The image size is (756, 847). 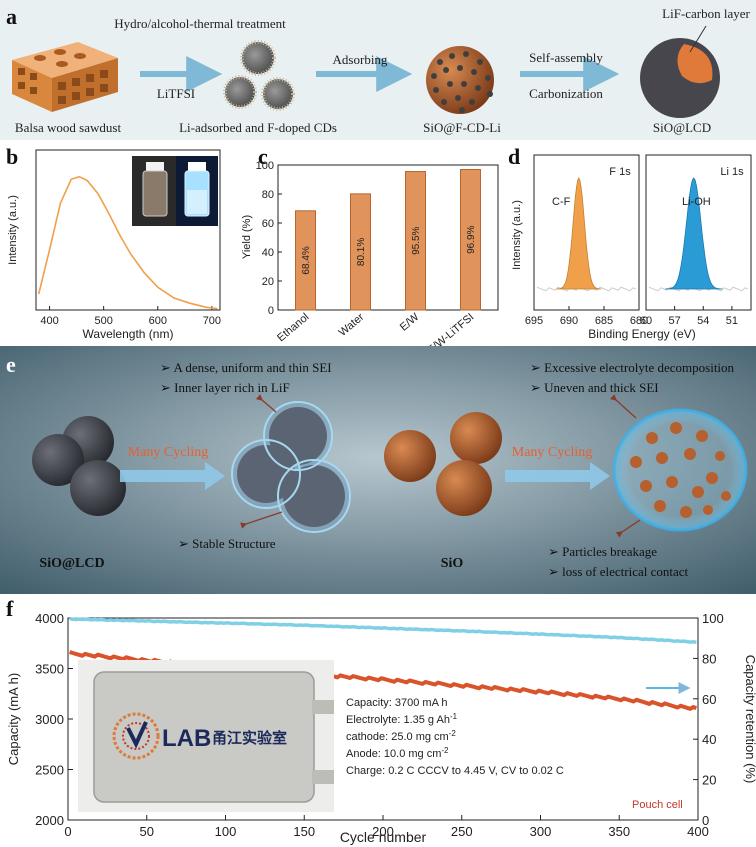 What do you see at coordinates (632, 367) in the screenshot?
I see `right-bullet-1: ➢ Excessive electrolyte decomposition` at bounding box center [632, 367].